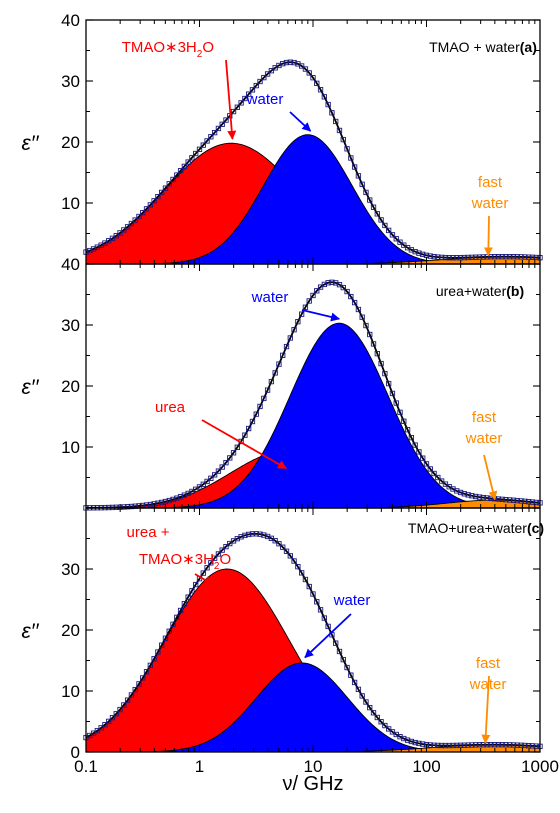  I want to click on y-tick-label: 10, so click(70, 691).